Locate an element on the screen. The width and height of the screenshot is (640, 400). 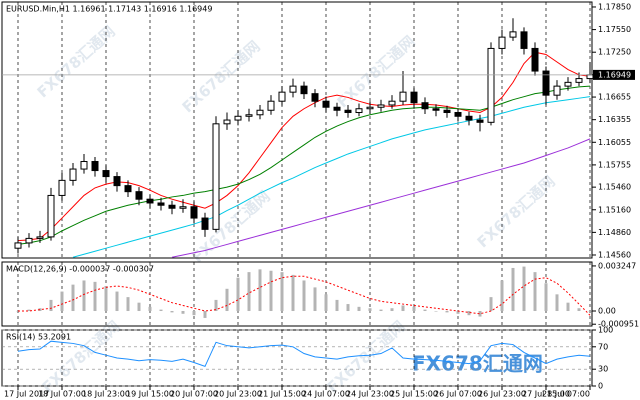
panel-title: MACD(12,26,9) -0.000037 -0.000307 is located at coordinates (80, 269).